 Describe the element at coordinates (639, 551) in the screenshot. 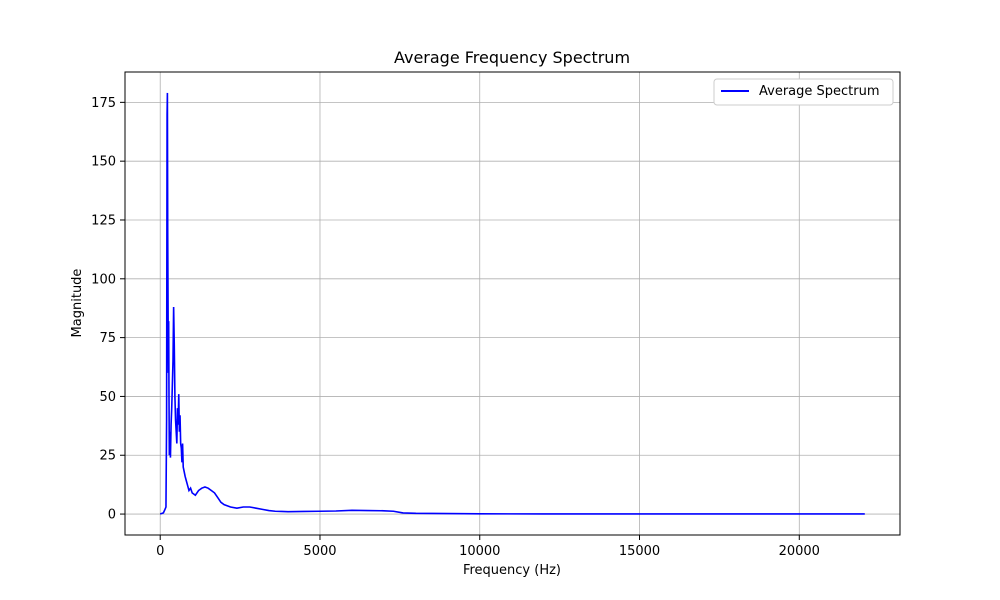

I see `x-tick-label: 15000` at that location.